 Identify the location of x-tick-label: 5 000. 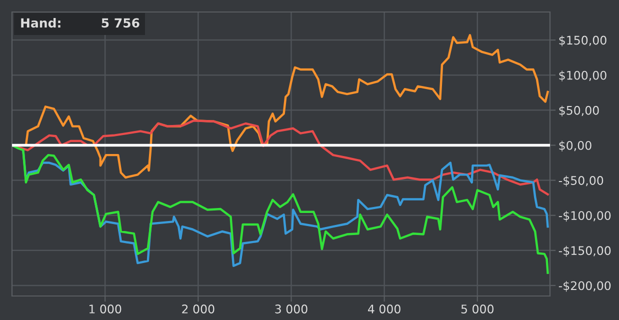
(477, 309).